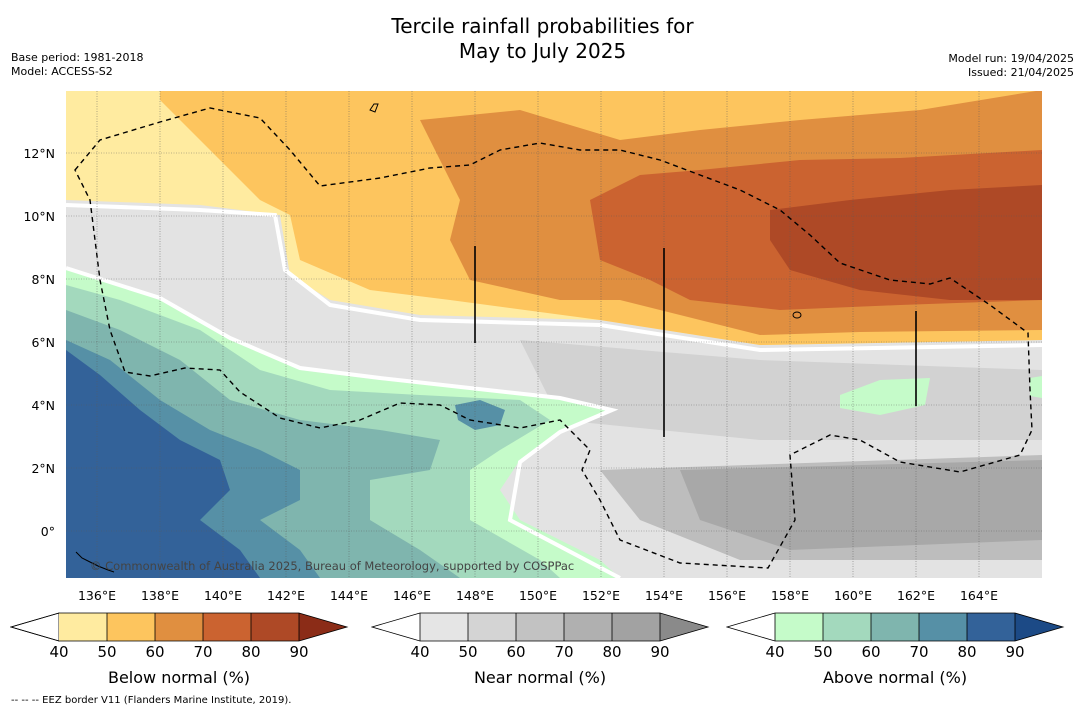 This screenshot has height=713, width=1085. What do you see at coordinates (412, 594) in the screenshot?
I see `x-tick: 146°E` at bounding box center [412, 594].